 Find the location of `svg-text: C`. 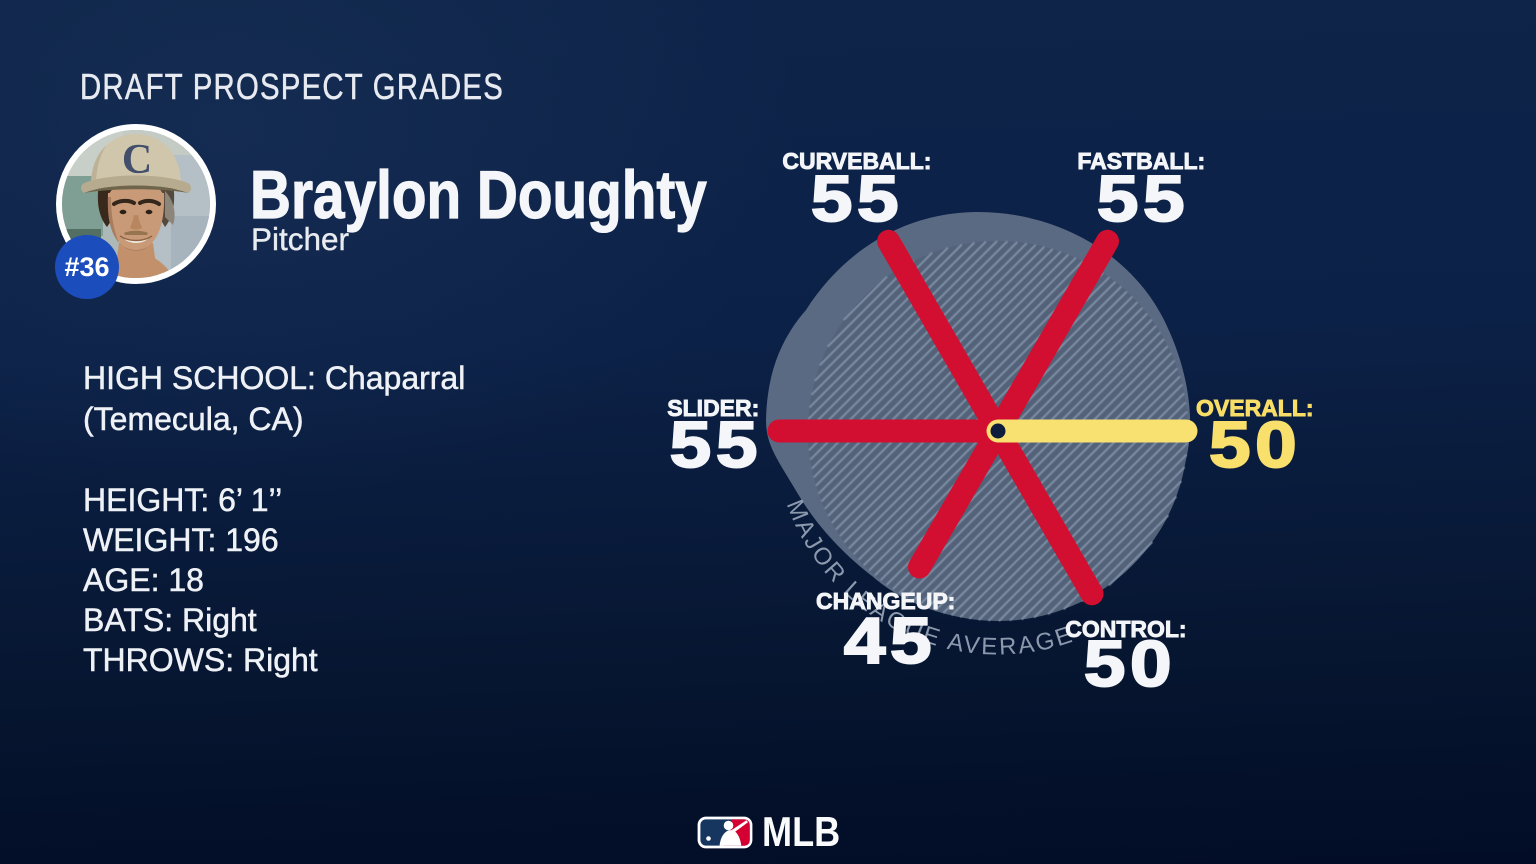

svg-text: C is located at coordinates (137, 160).